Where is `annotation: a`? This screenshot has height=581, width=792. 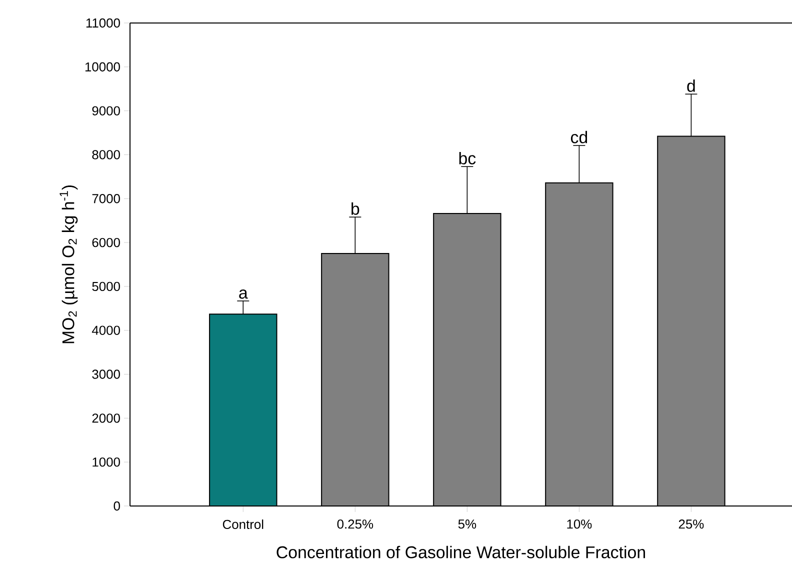 annotation: a is located at coordinates (243, 294).